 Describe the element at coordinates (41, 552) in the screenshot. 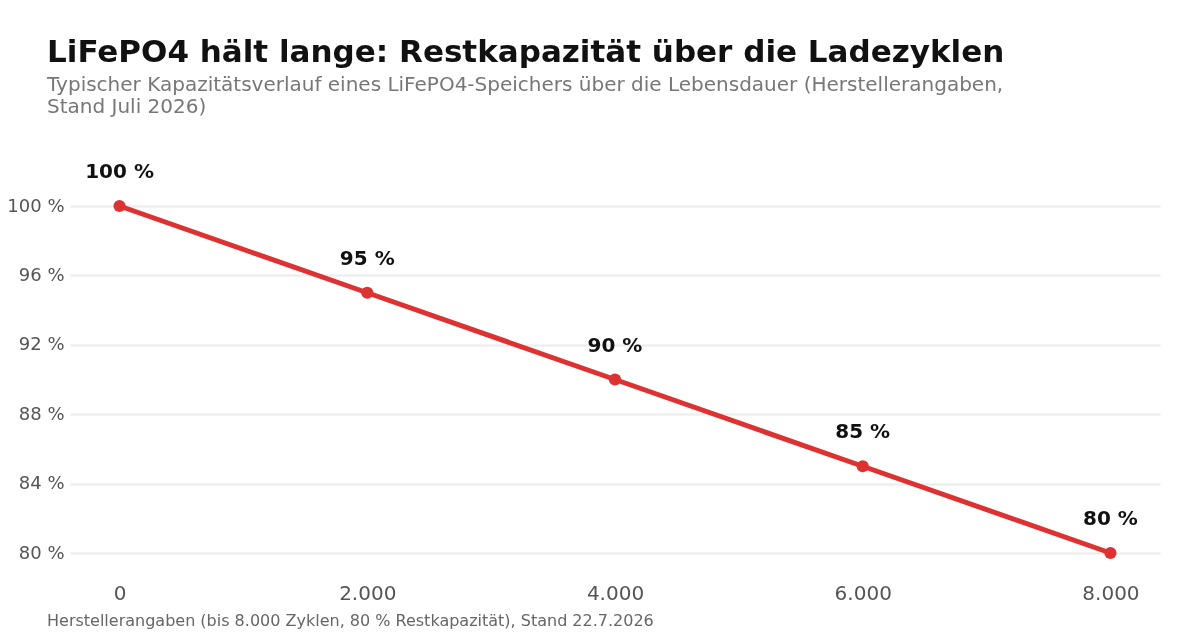

I see `y-tick-label: 80 %` at that location.